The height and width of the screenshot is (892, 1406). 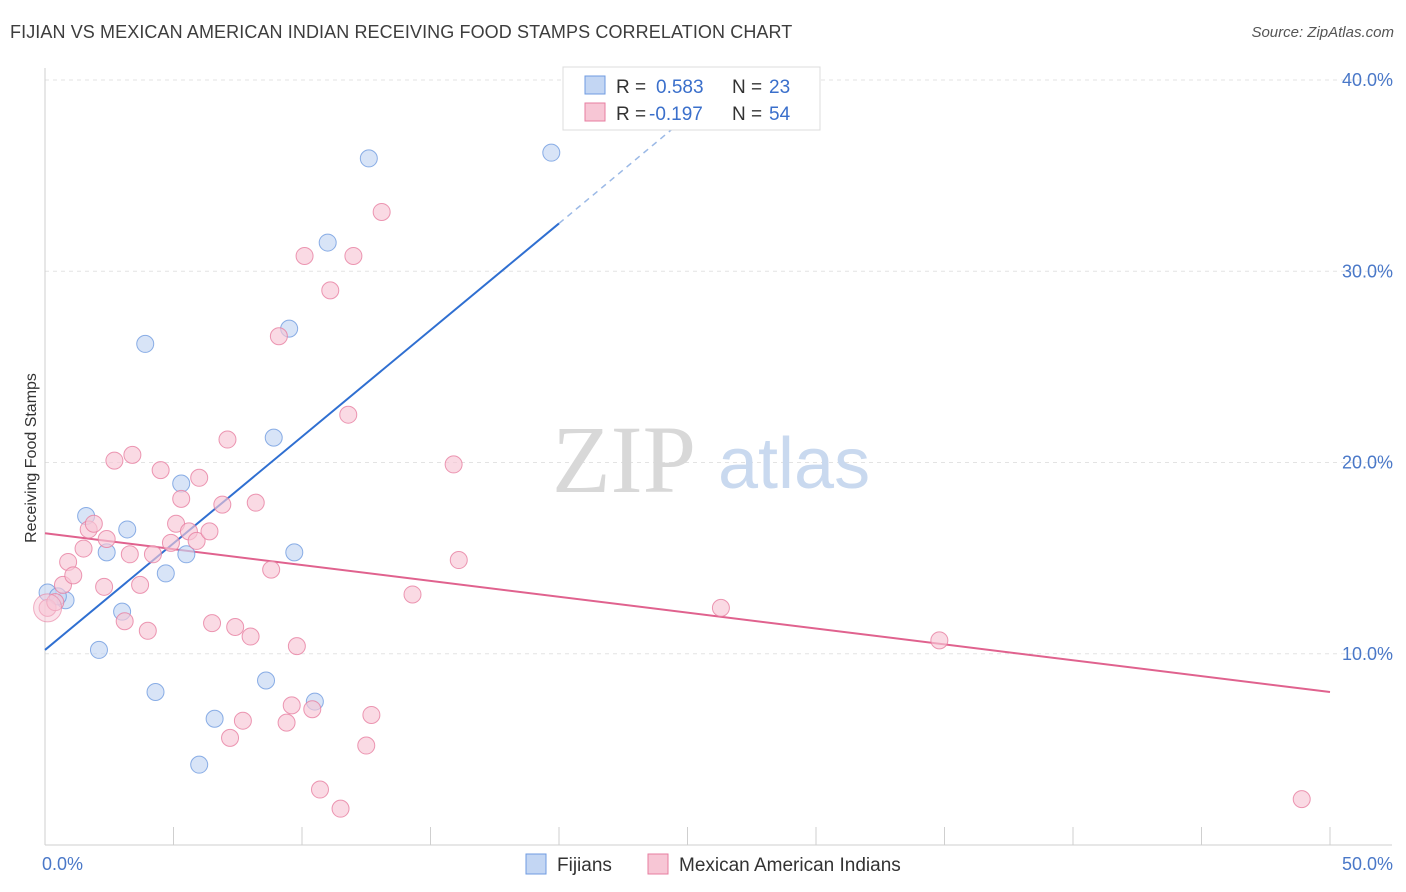 What do you see at coordinates (62, 864) in the screenshot?
I see `x-tick-label-min: 0.0%` at bounding box center [62, 864].